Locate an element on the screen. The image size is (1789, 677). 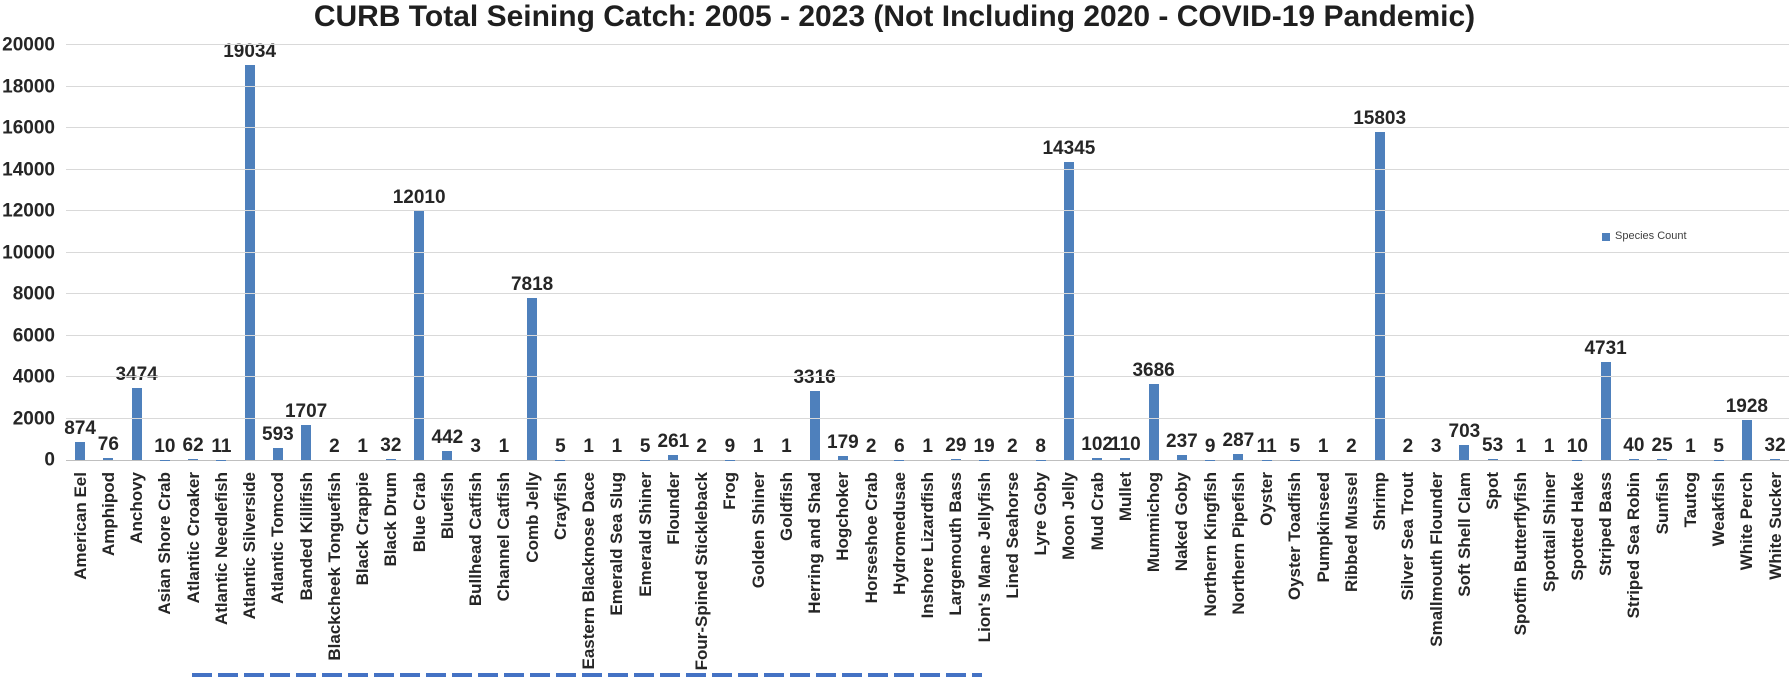
bar-slot: 287 is located at coordinates (1238, 252).